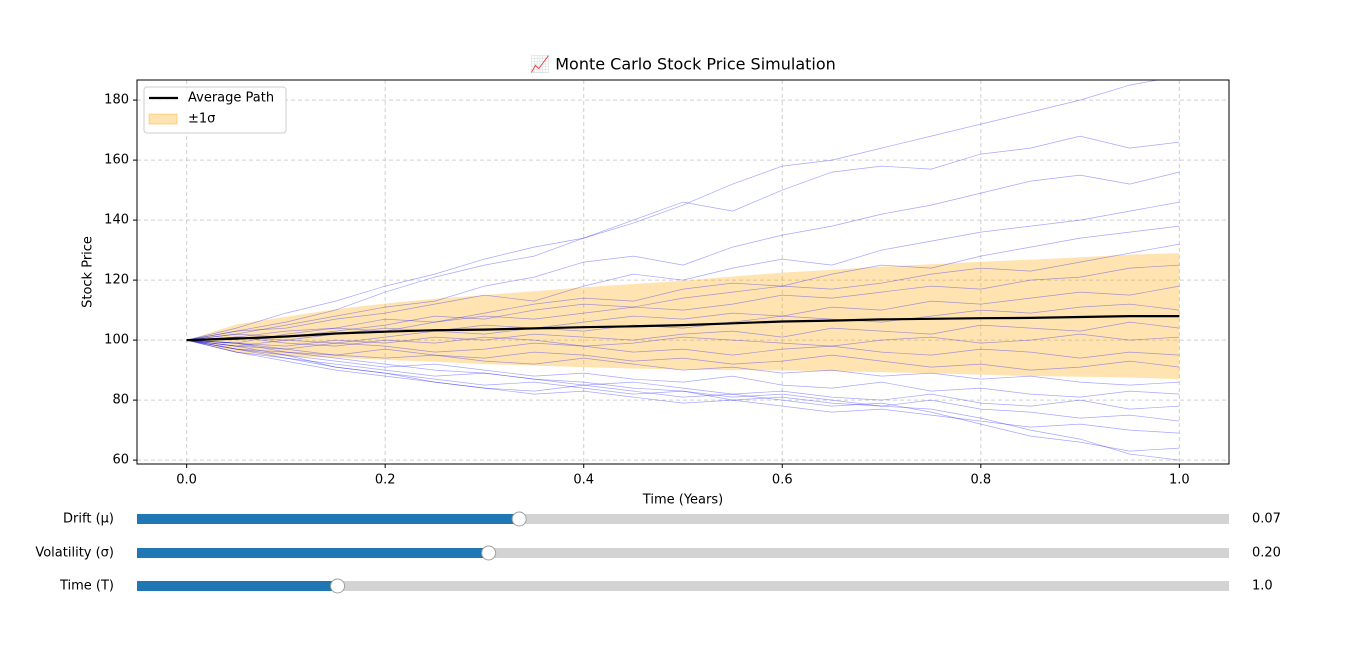 The width and height of the screenshot is (1366, 663). Describe the element at coordinates (1179, 480) in the screenshot. I see `x-tick-label: 1.0` at that location.